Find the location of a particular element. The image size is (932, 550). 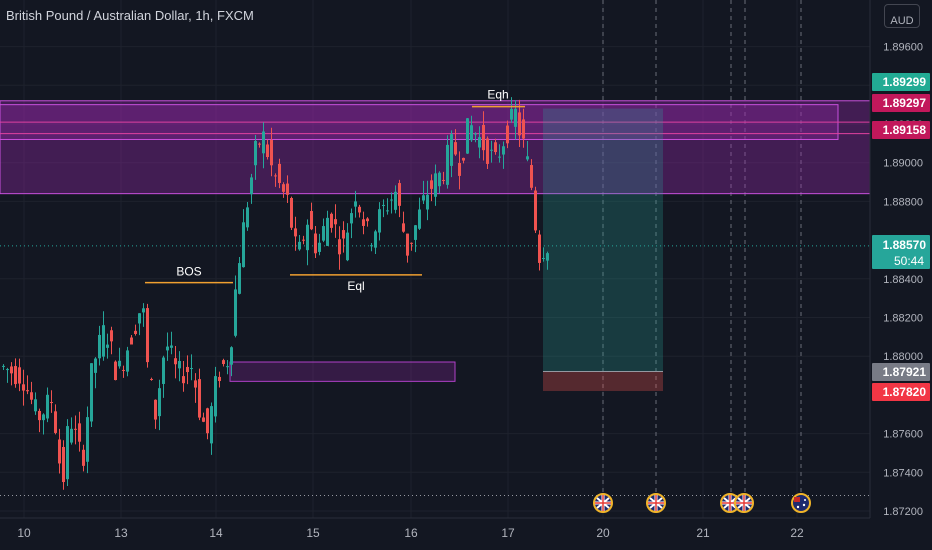

eqh-label: Eqh is located at coordinates (497, 95).